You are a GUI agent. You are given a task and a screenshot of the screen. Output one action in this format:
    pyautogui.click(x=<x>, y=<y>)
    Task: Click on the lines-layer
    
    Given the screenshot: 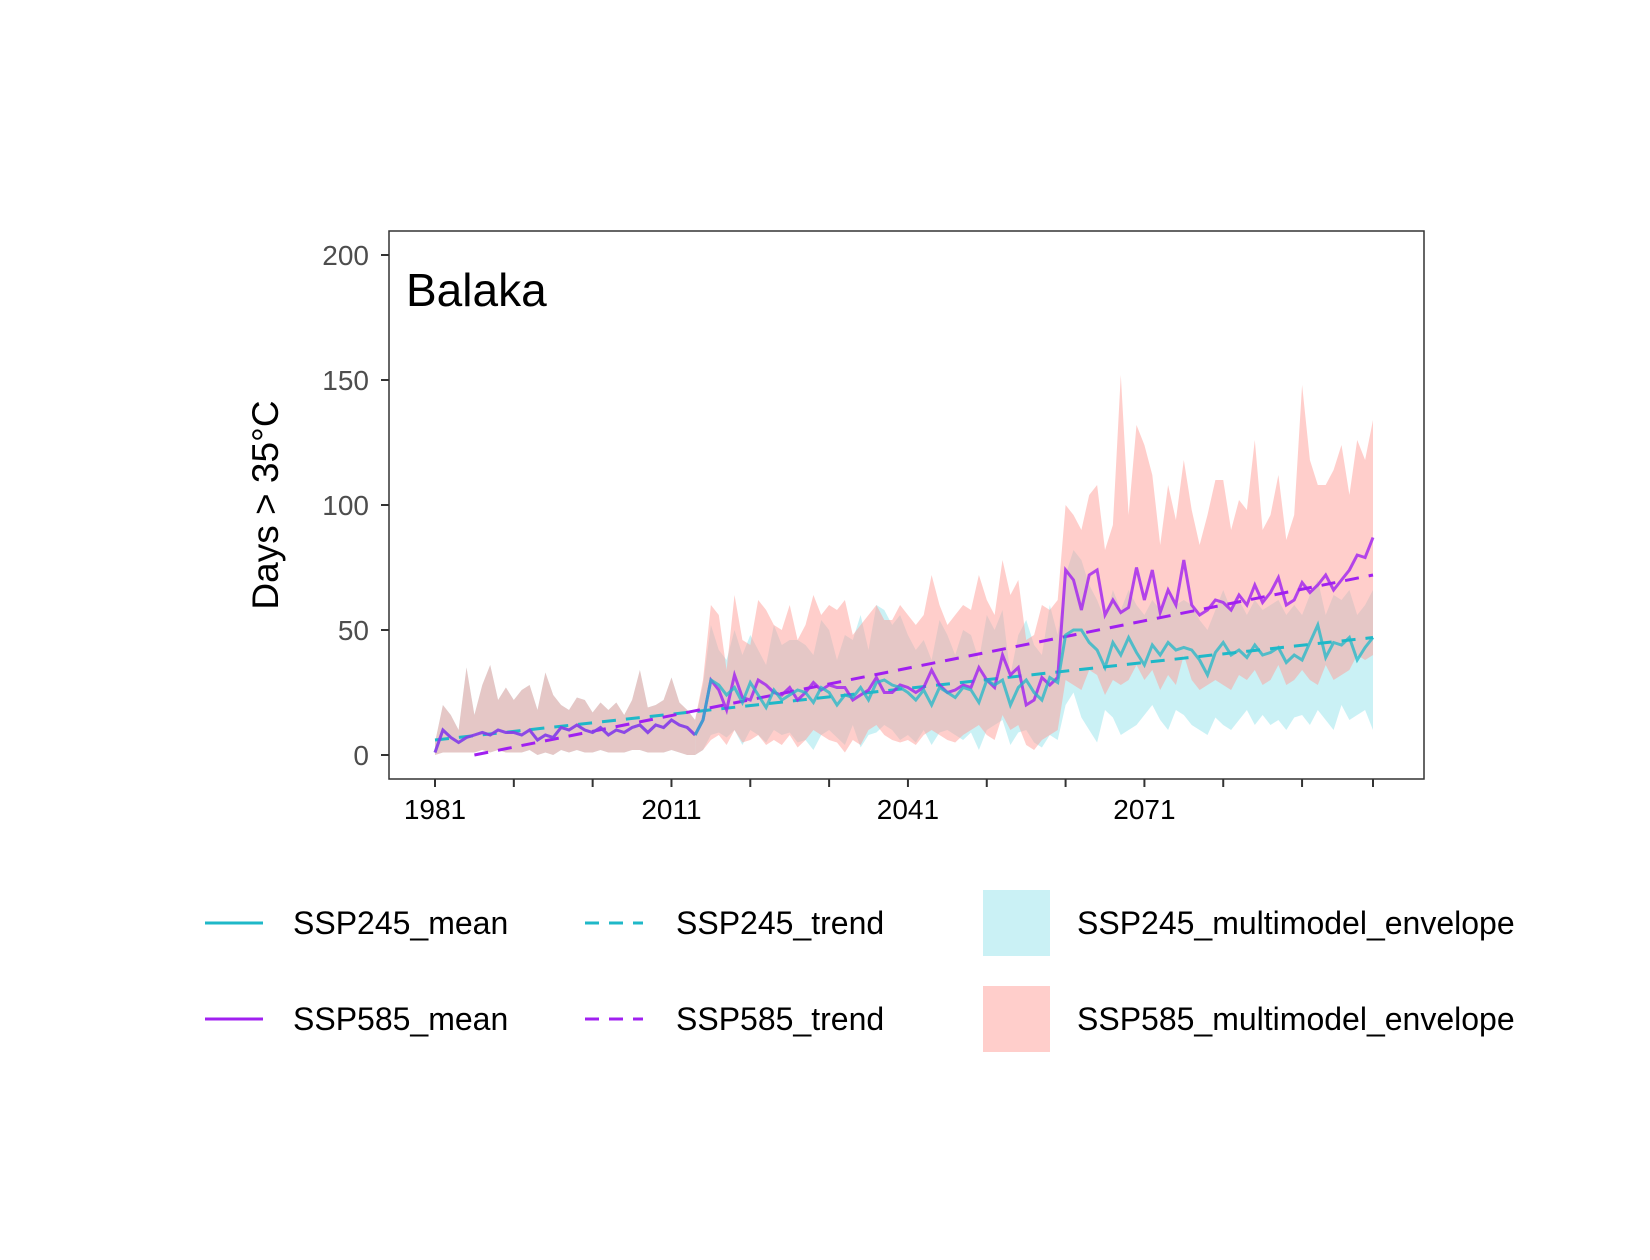 What is the action you would take?
    pyautogui.click(x=904, y=646)
    